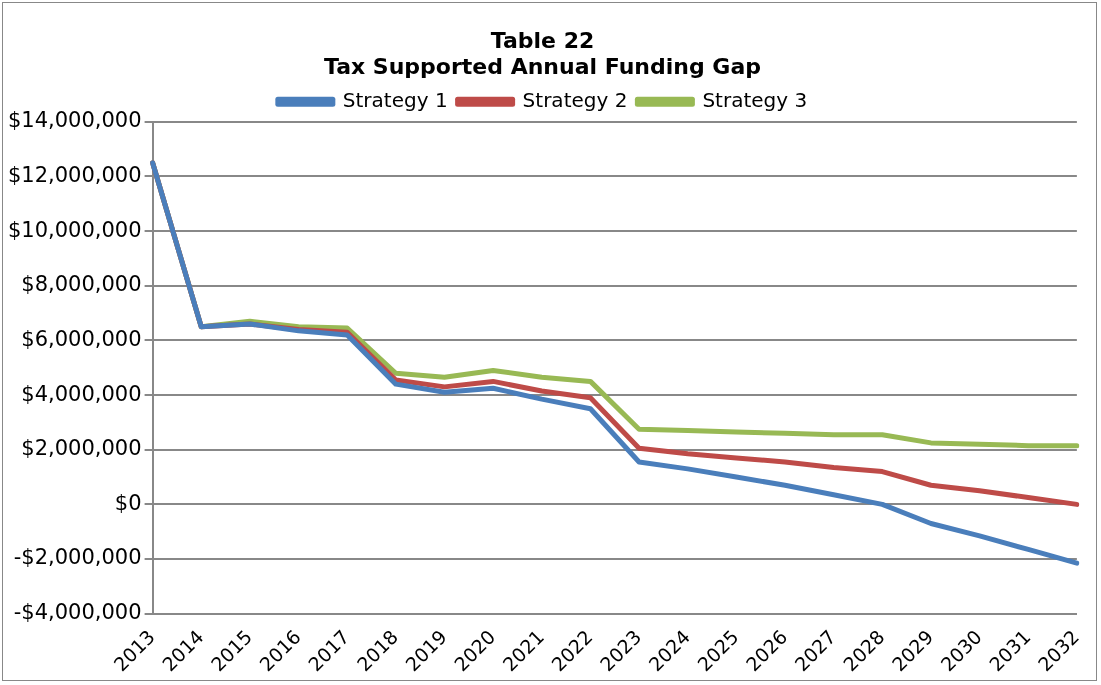  I want to click on chart-title: Table 22, so click(542, 40).